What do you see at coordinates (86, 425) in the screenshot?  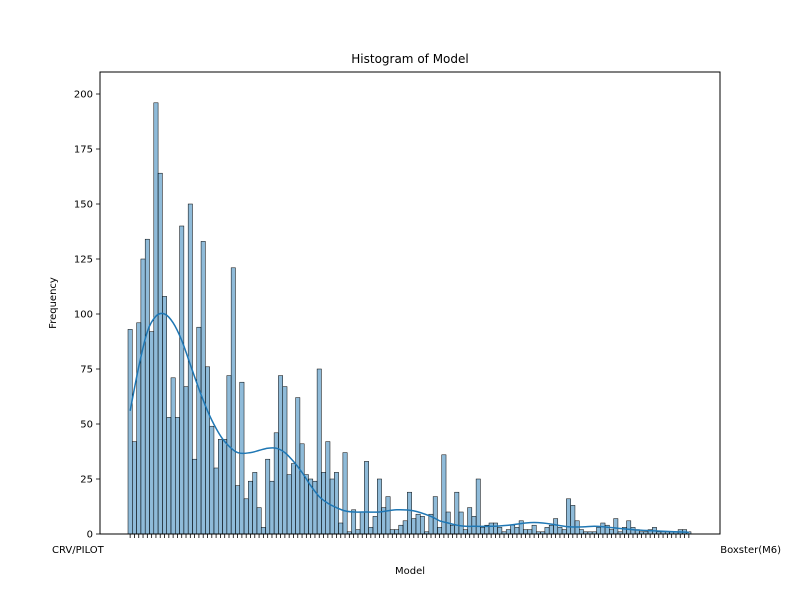 I see `y-tick-label: 50` at bounding box center [86, 425].